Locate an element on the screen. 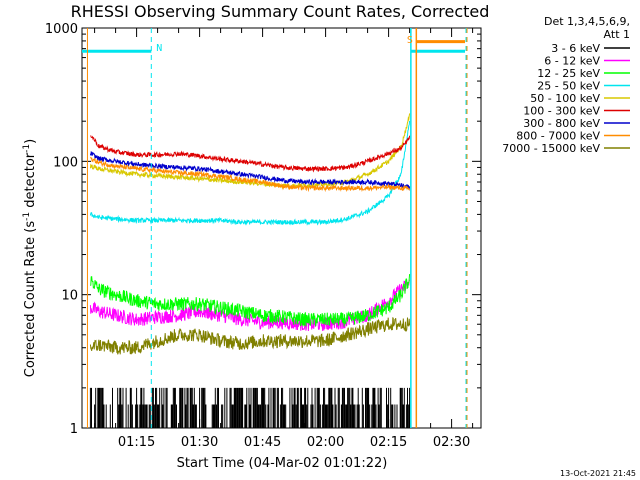 The width and height of the screenshot is (640, 480). legend-header-line1: Det 1,3,4,5,6,9, is located at coordinates (587, 21).